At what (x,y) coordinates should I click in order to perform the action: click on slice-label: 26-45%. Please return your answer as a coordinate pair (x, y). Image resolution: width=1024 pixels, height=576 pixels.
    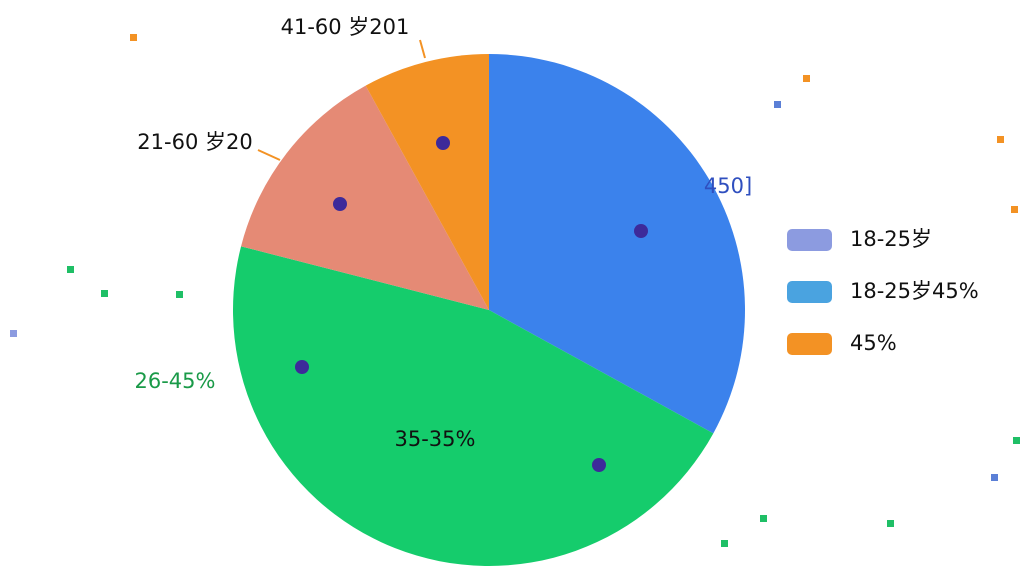
    Looking at the image, I should click on (175, 381).